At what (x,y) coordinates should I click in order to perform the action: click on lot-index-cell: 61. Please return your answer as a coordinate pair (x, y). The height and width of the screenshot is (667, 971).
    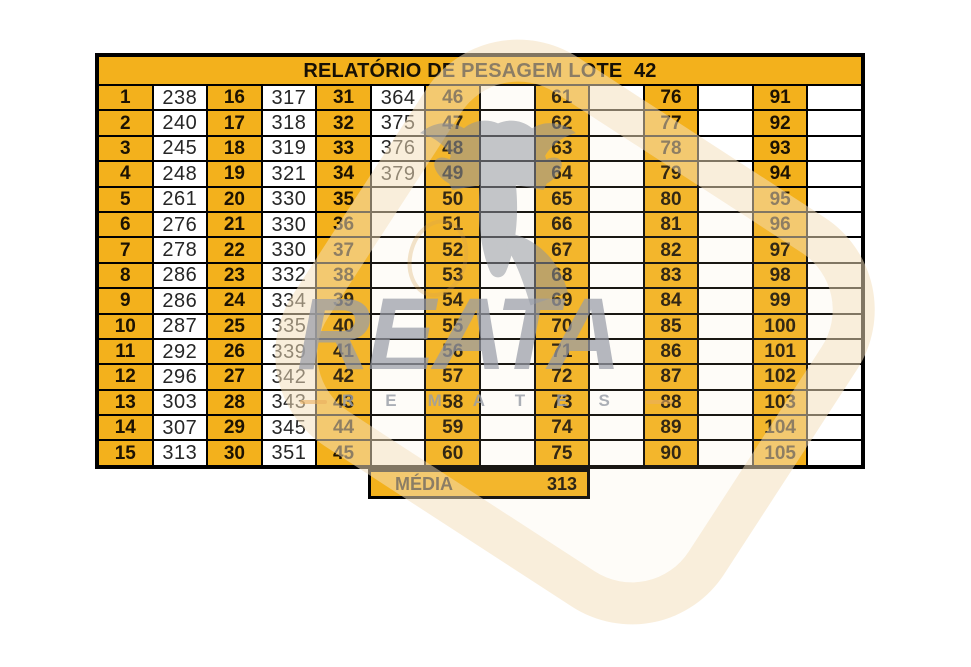
    Looking at the image, I should click on (562, 98).